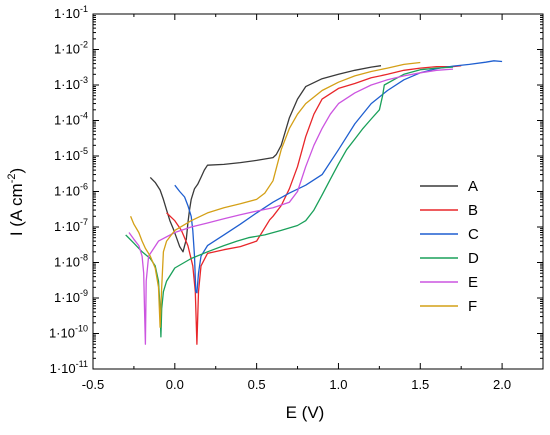 The image size is (550, 435). I want to click on y-tick-label: 1·10⁻⁴, so click(71, 119).